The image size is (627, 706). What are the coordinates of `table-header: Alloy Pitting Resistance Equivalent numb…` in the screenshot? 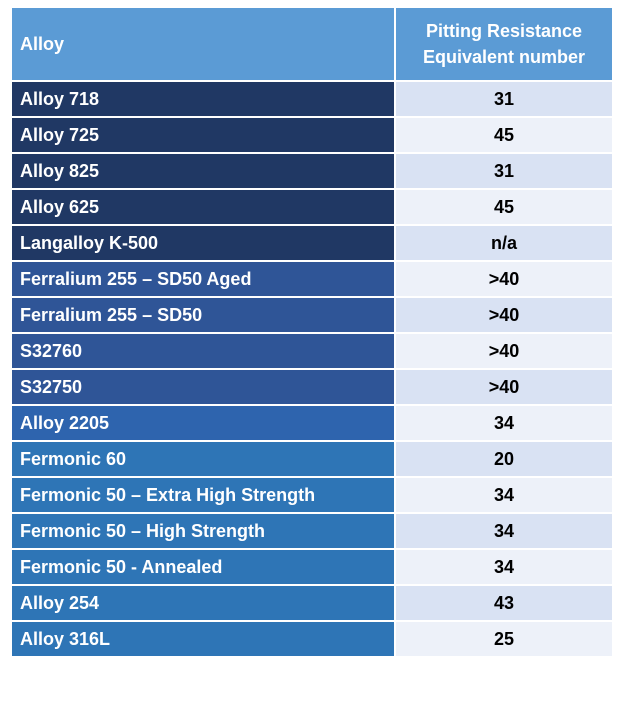 It's located at (312, 44).